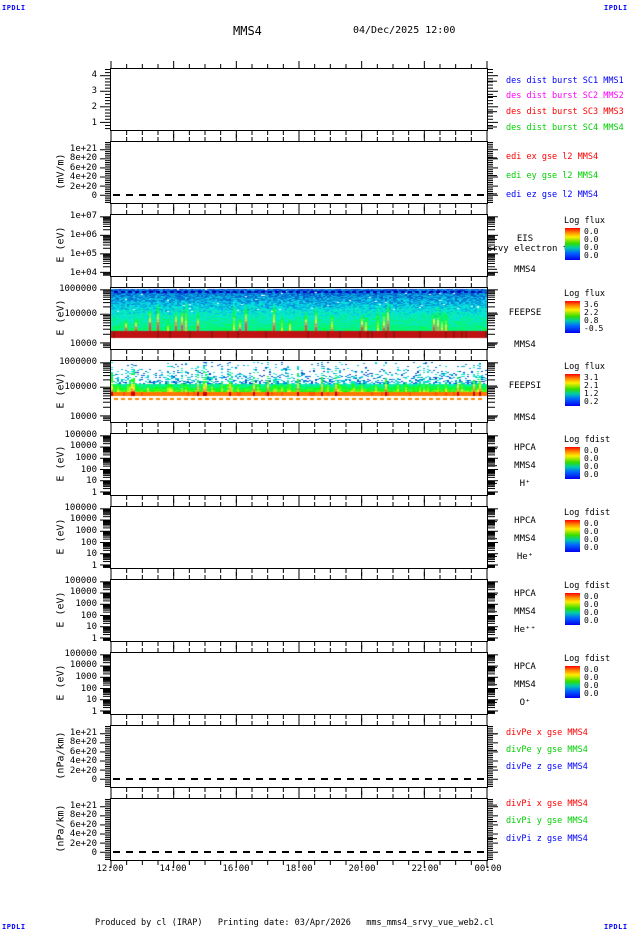 The width and height of the screenshot is (630, 934). I want to click on panel-feepse, so click(299, 318).